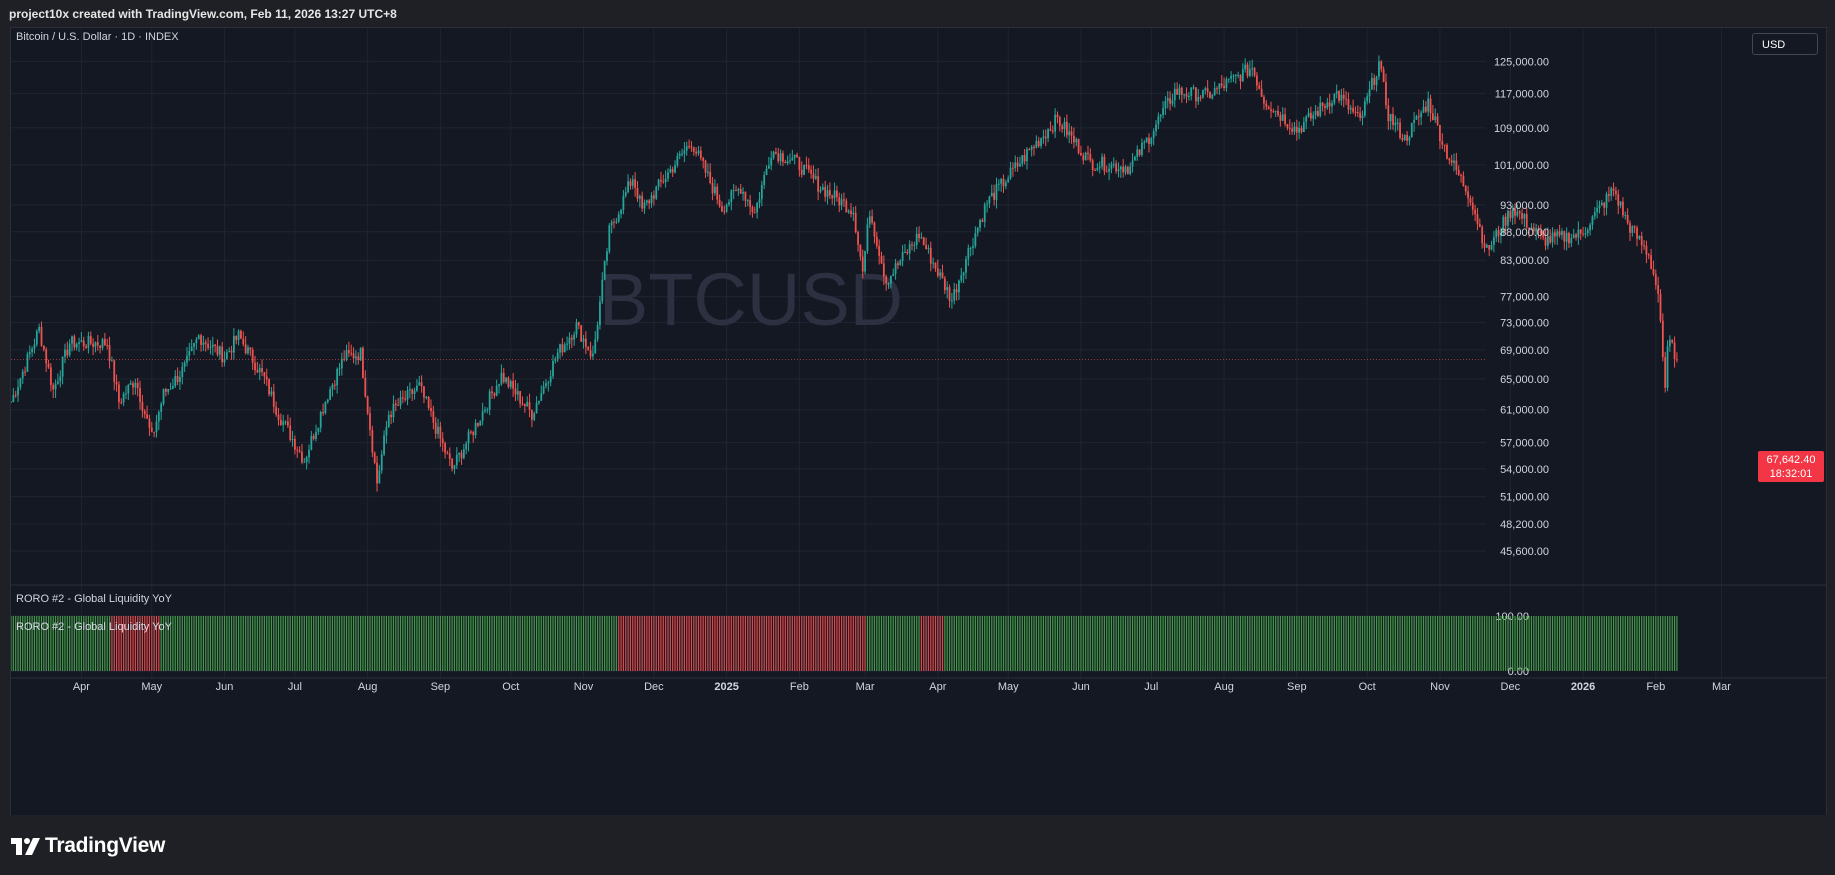 The height and width of the screenshot is (875, 1835). What do you see at coordinates (88, 846) in the screenshot?
I see `tradingview-logo: TradingView` at bounding box center [88, 846].